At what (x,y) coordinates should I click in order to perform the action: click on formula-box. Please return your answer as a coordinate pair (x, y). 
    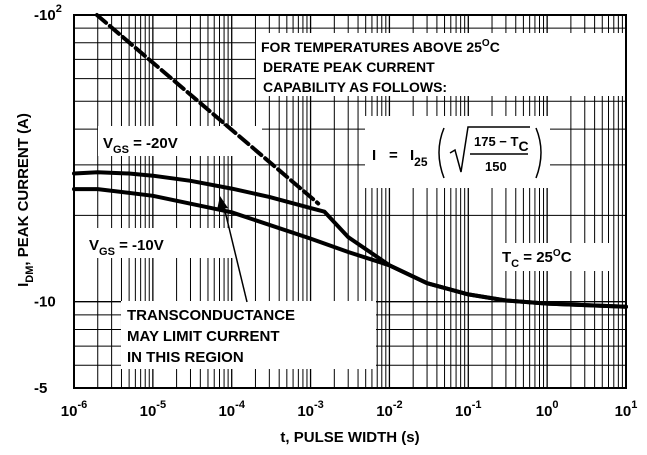
    Looking at the image, I should click on (457, 152).